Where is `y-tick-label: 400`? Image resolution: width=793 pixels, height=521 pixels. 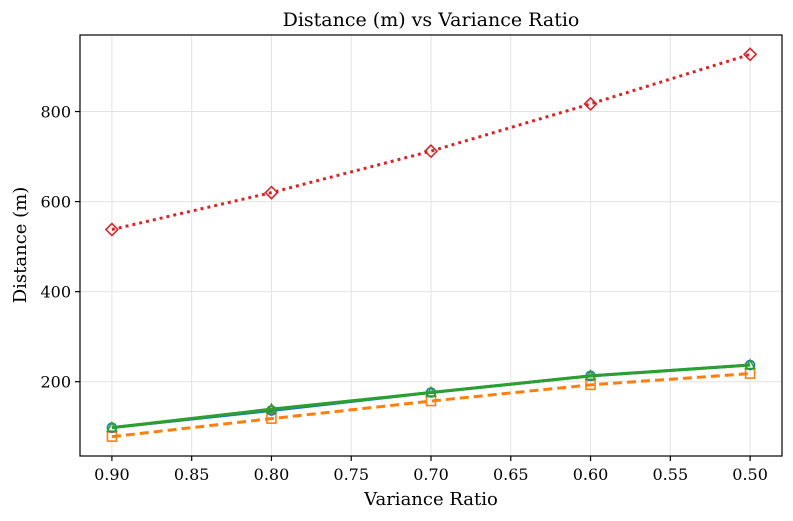 y-tick-label: 400 is located at coordinates (55, 292).